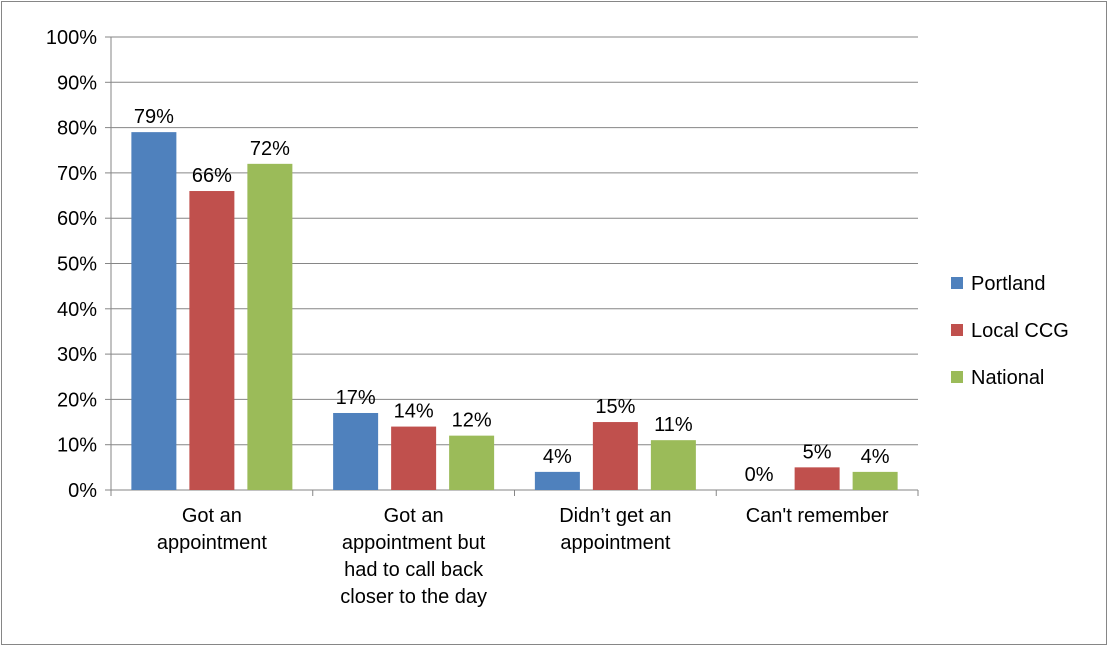 The width and height of the screenshot is (1110, 651). I want to click on y-tick-label: 0%, so click(82, 491).